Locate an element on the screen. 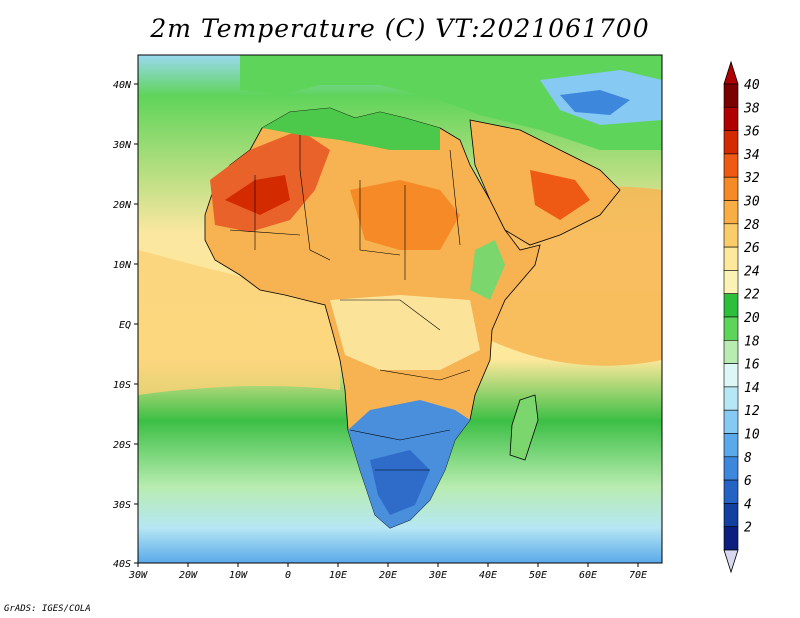 The width and height of the screenshot is (800, 618). lon-label-40e: 40E is located at coordinates (488, 575).